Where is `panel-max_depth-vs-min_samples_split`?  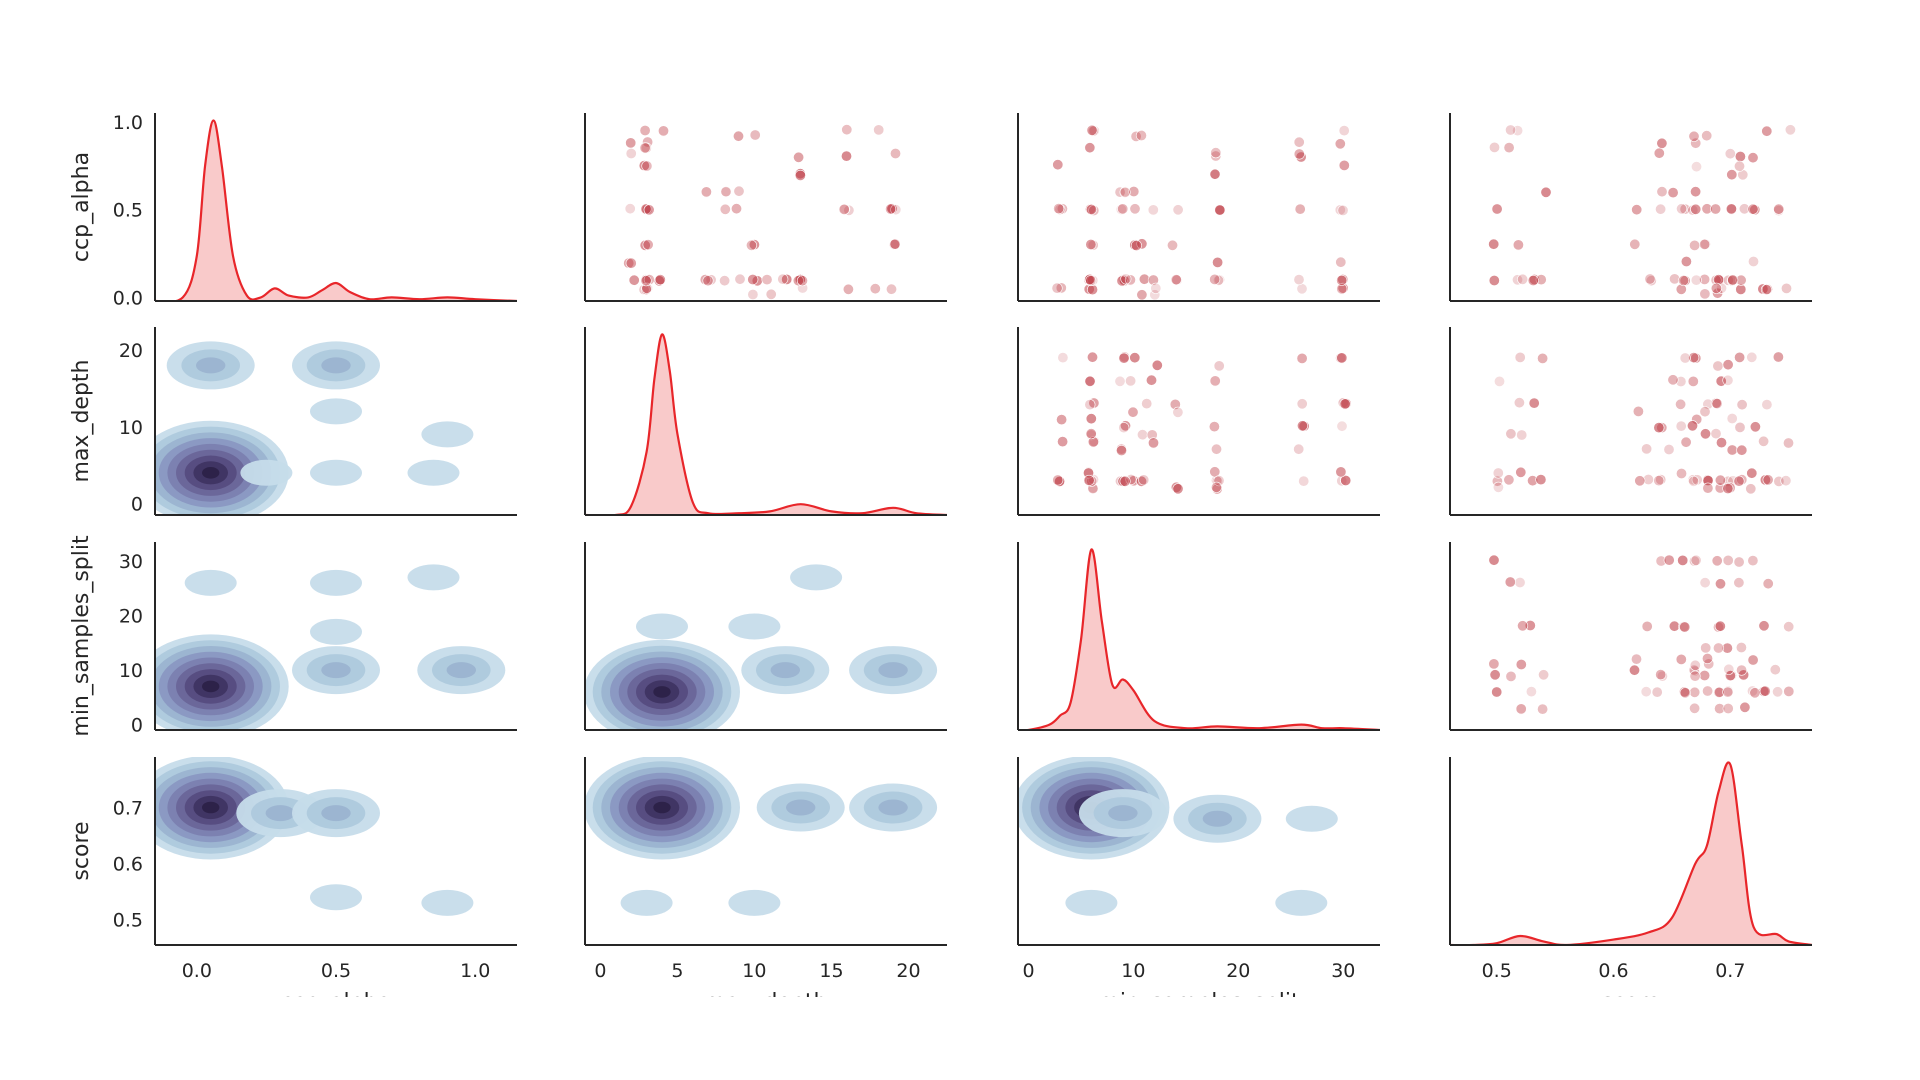
panel-max_depth-vs-min_samples_split is located at coordinates (1198, 421).